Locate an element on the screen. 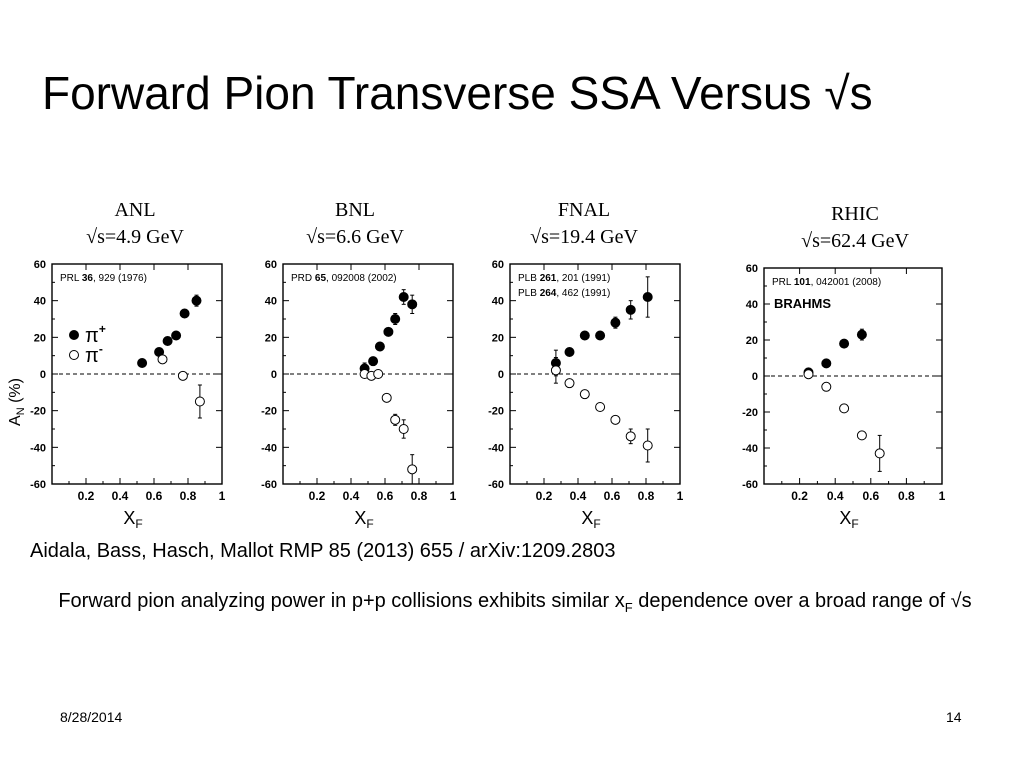  caption-text-2: dependence over a broad range of √s is located at coordinates (802, 601).